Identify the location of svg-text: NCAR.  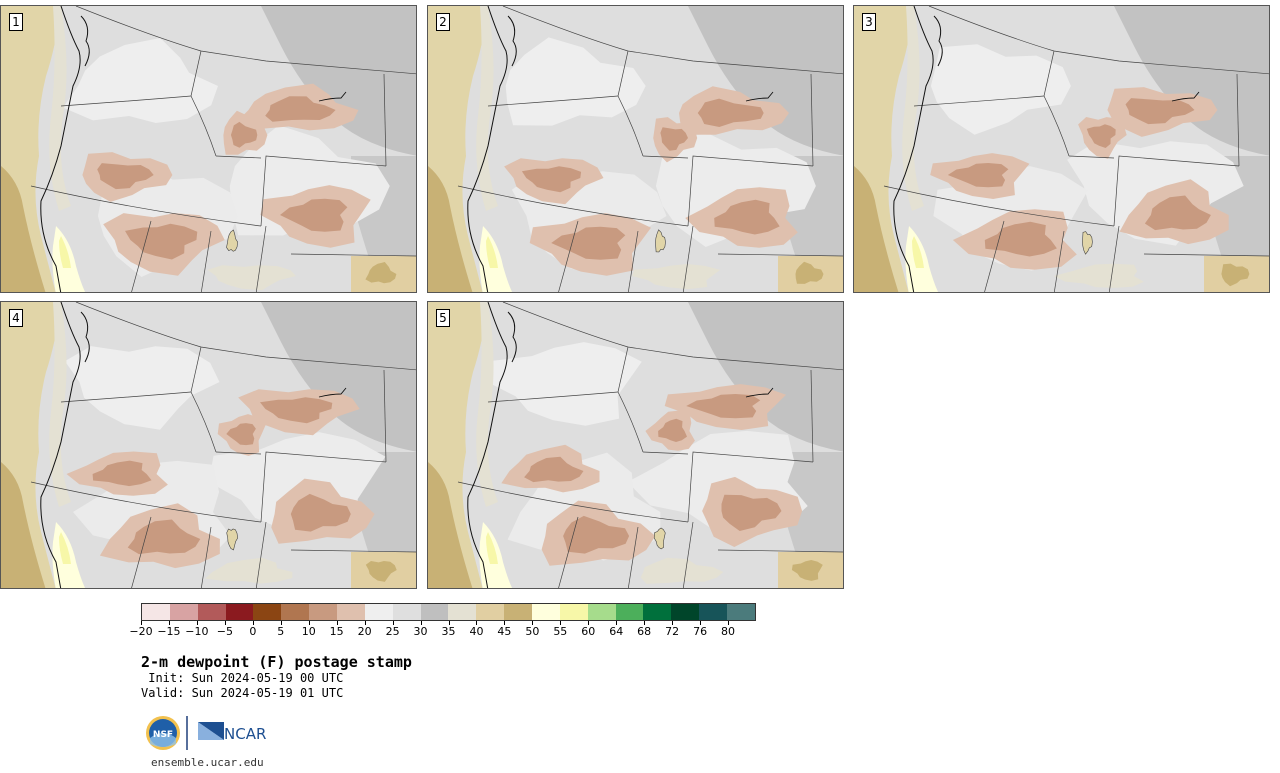
(245, 734).